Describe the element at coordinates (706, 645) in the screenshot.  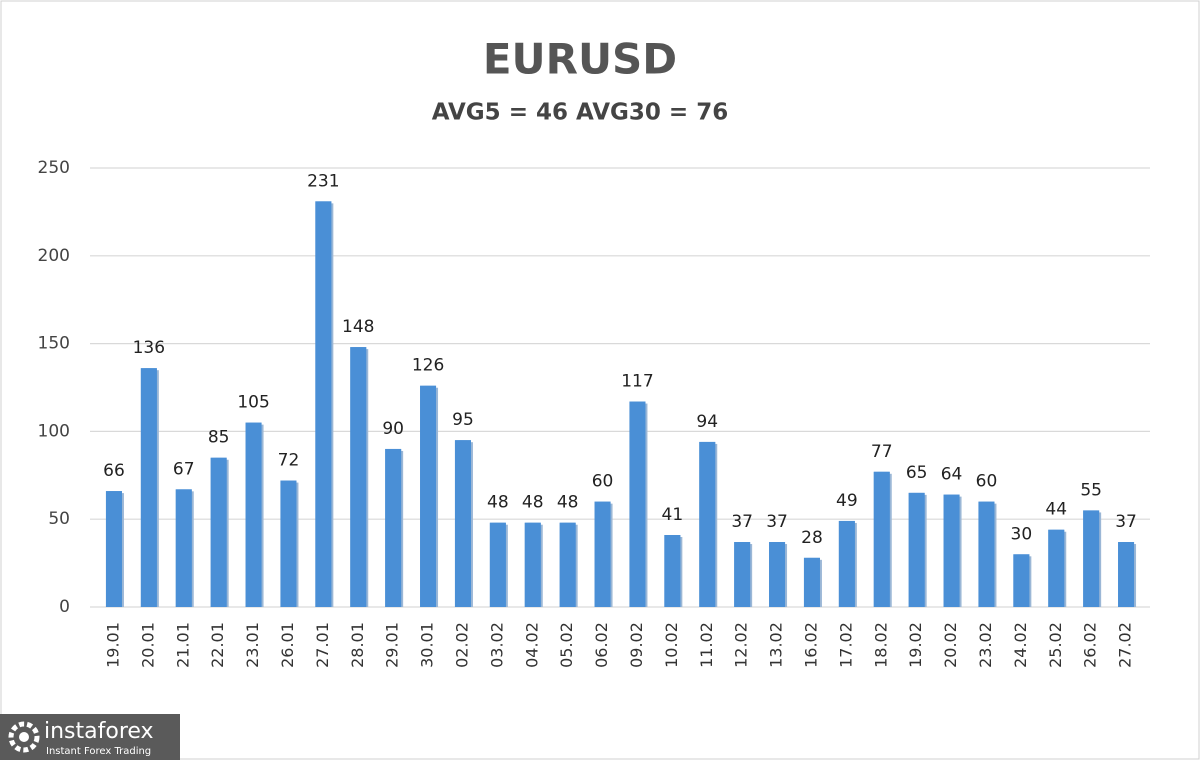
I see `x-tick-label: 11.02` at that location.